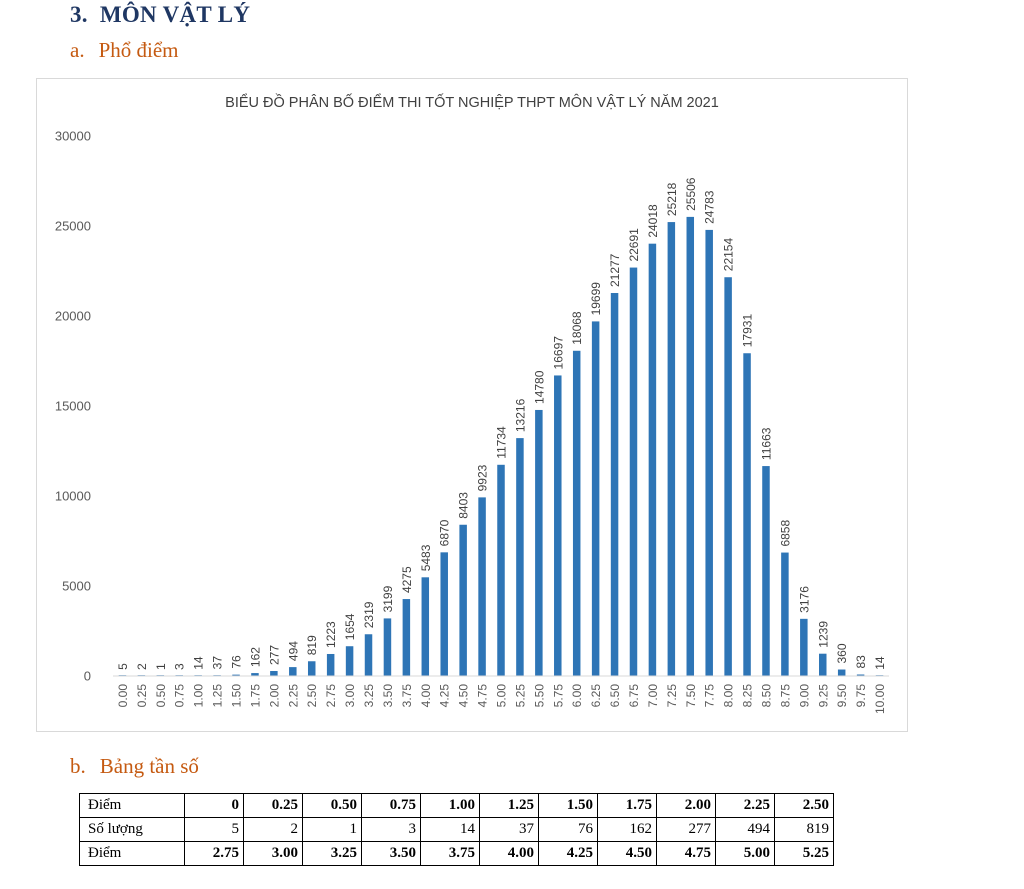  I want to click on x-tick-label: 0.00, so click(123, 696).